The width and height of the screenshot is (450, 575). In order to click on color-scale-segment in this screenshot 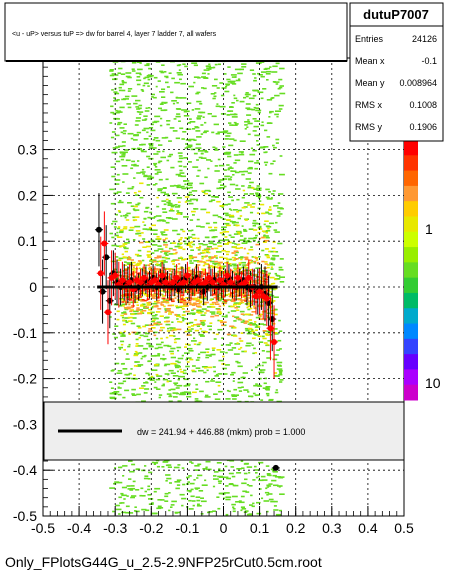, I will do `click(411, 148)`.